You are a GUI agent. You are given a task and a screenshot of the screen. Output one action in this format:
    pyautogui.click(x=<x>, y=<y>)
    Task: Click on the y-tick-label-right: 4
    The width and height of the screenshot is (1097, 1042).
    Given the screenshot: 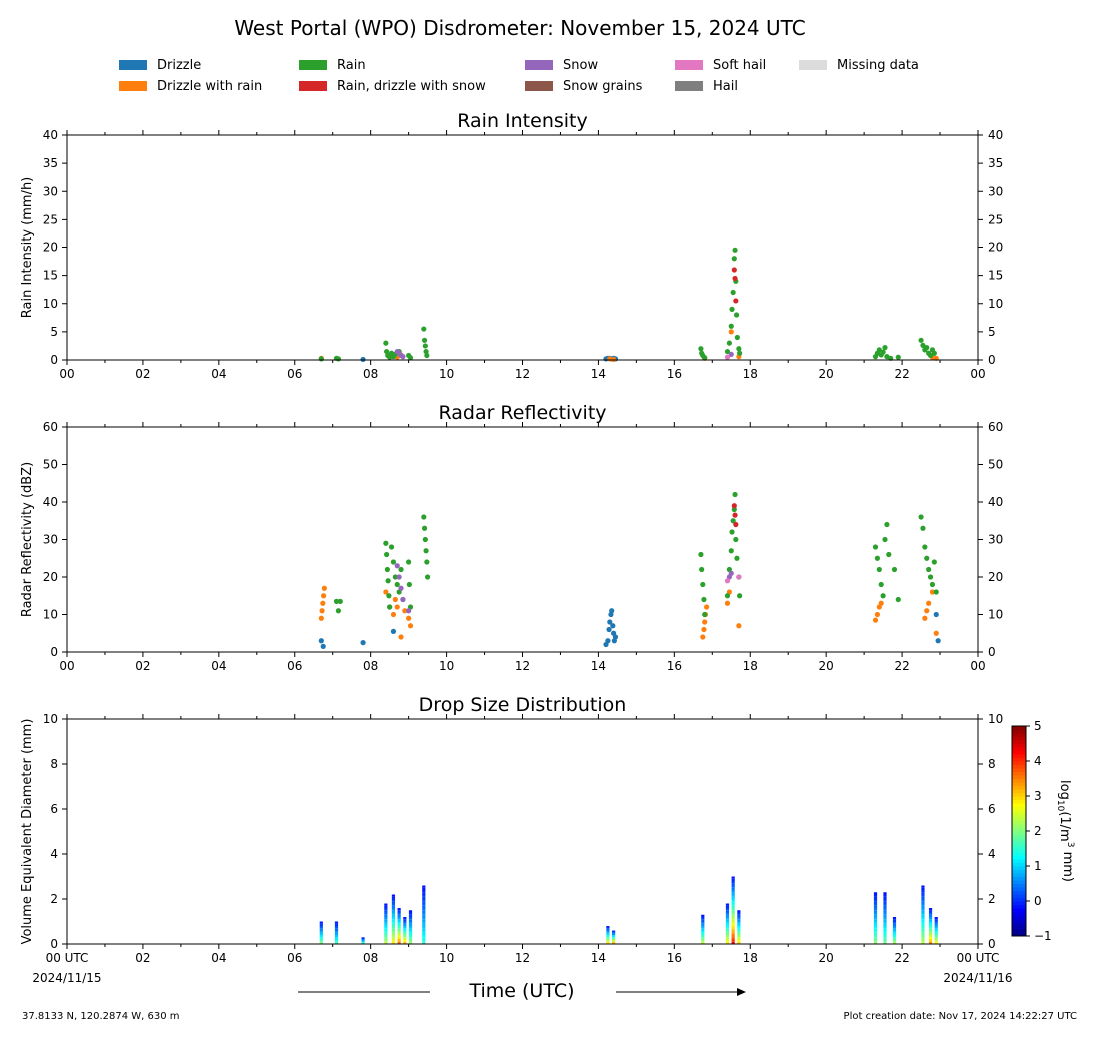 What is the action you would take?
    pyautogui.click(x=992, y=854)
    